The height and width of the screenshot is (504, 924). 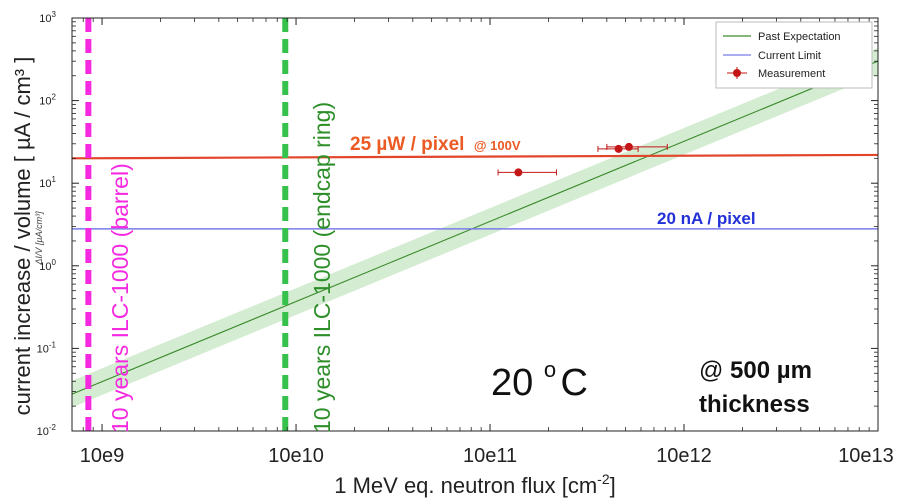 I want to click on x-tick-labels: 10e9 10e10 10e11 10e12 10e13, so click(x=487, y=456).